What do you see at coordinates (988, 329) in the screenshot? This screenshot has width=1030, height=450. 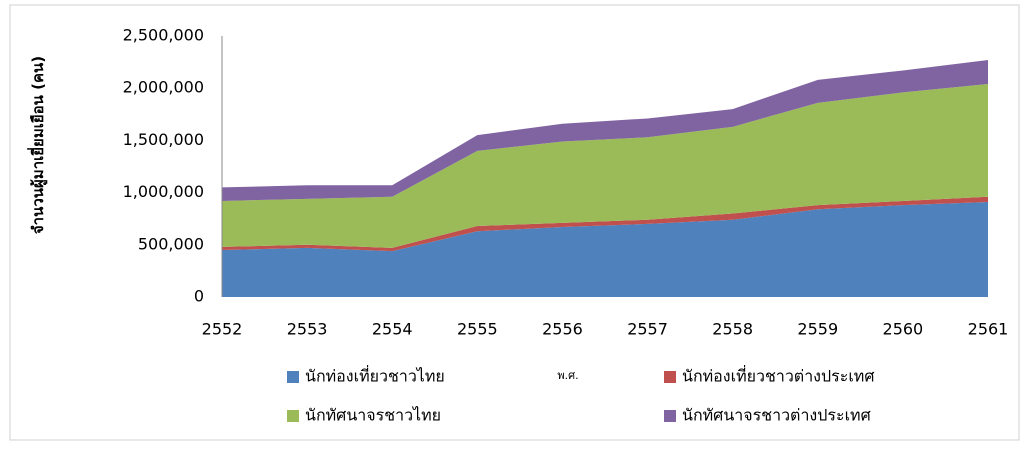 I see `x-tick-label: 2561` at bounding box center [988, 329].